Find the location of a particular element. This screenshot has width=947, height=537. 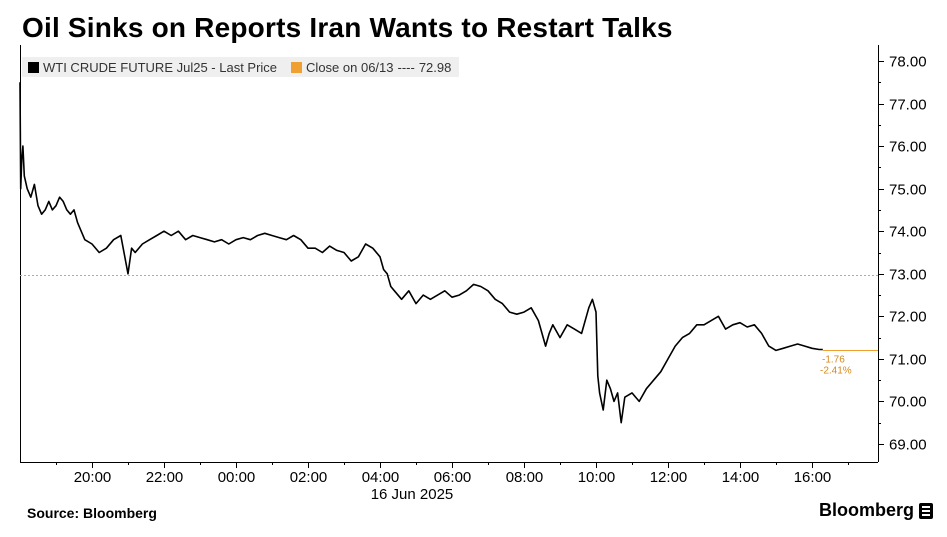

bloomberg-logo: Bloomberg is located at coordinates (876, 510).